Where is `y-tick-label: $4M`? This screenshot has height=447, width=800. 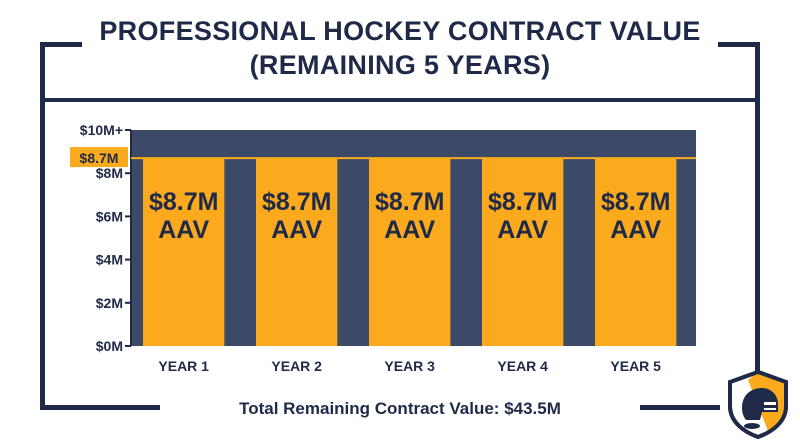 y-tick-label: $4M is located at coordinates (109, 260).